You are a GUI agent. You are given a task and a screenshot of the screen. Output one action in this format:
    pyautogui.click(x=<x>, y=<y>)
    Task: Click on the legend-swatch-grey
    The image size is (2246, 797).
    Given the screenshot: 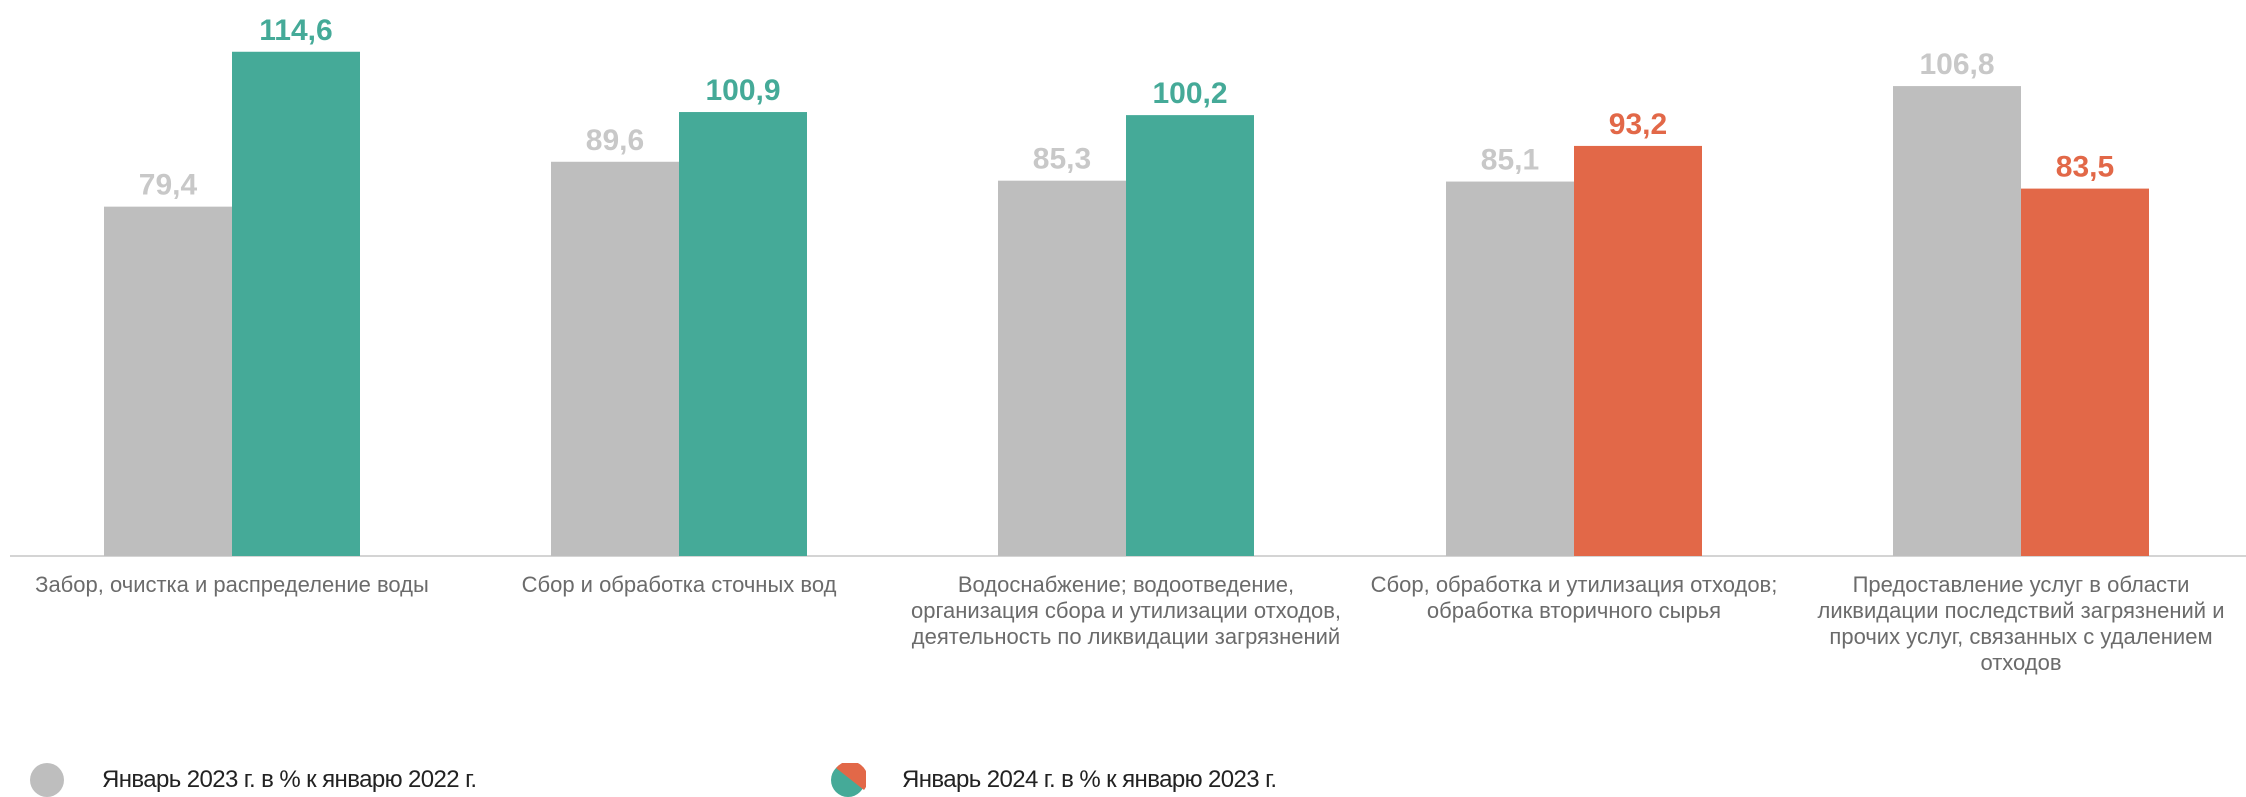 What is the action you would take?
    pyautogui.click(x=47, y=780)
    